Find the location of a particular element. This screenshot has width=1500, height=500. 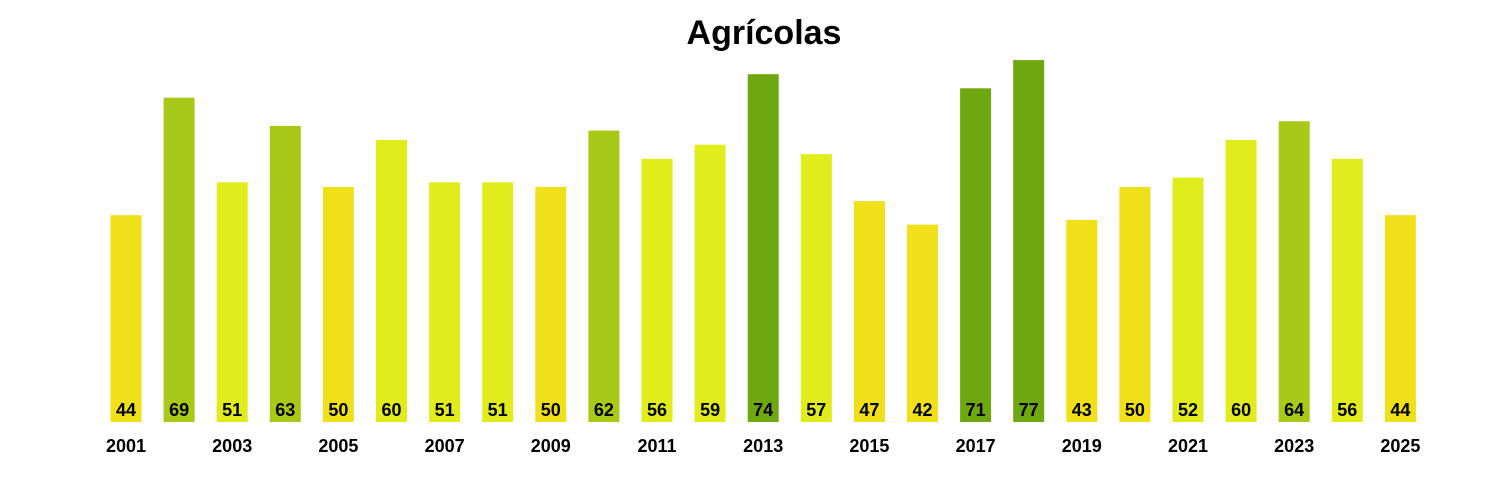

bar-2006 is located at coordinates (391, 281).